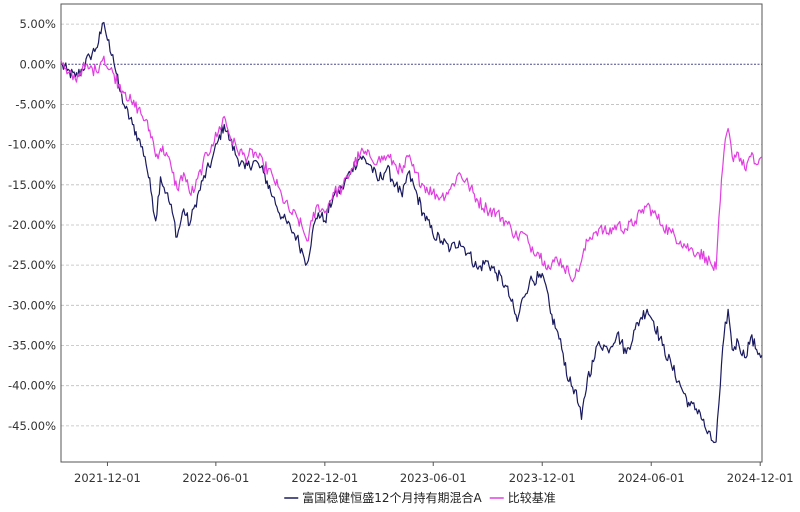 The height and width of the screenshot is (512, 800). Describe the element at coordinates (107, 478) in the screenshot. I see `x-tick-label: 2021-12-01` at that location.